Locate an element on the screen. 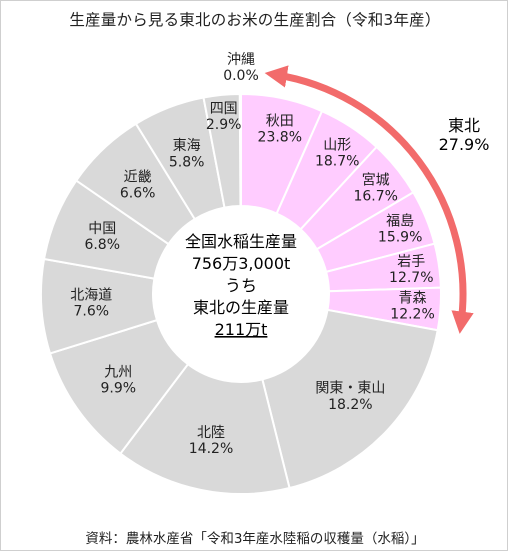  center-line-2: 756万3,000t is located at coordinates (241, 263).